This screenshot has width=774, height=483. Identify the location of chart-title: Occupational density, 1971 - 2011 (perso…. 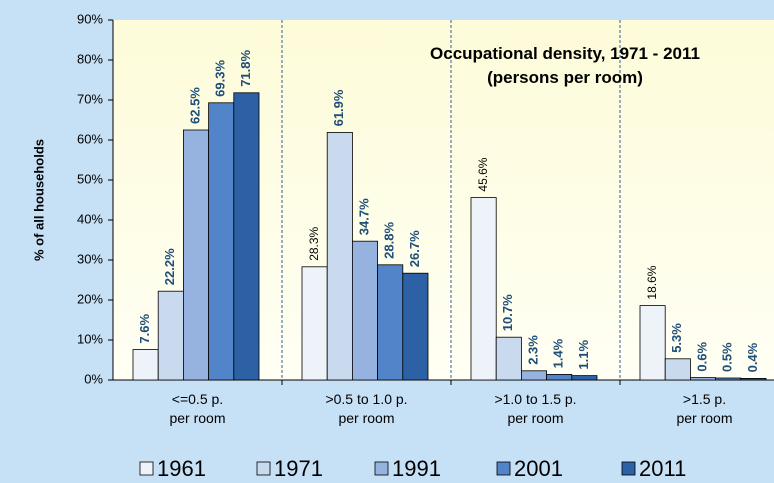
(565, 65).